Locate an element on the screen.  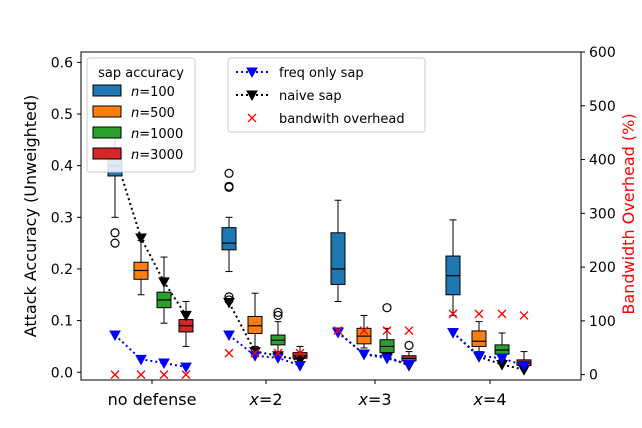
x-tick-label: x=2 is located at coordinates (265, 399).